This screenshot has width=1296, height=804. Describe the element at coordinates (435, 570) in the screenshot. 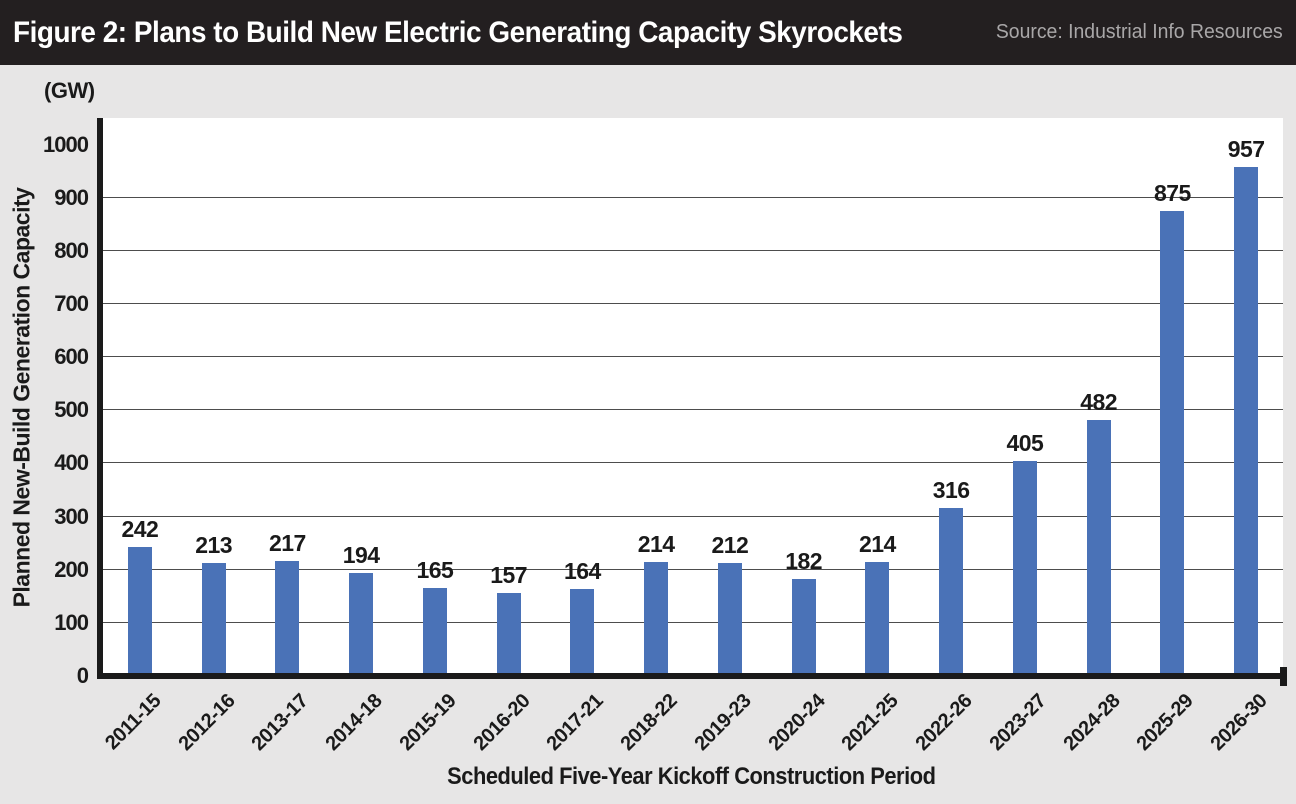

I see `bar-value-label: 165` at that location.